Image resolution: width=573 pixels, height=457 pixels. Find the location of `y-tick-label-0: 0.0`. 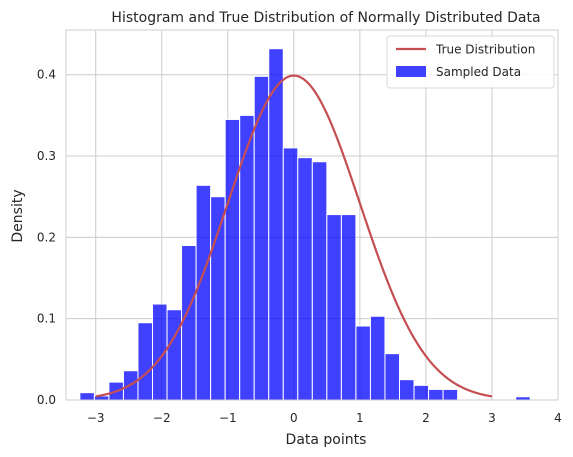

y-tick-label-0: 0.0 is located at coordinates (46, 400).